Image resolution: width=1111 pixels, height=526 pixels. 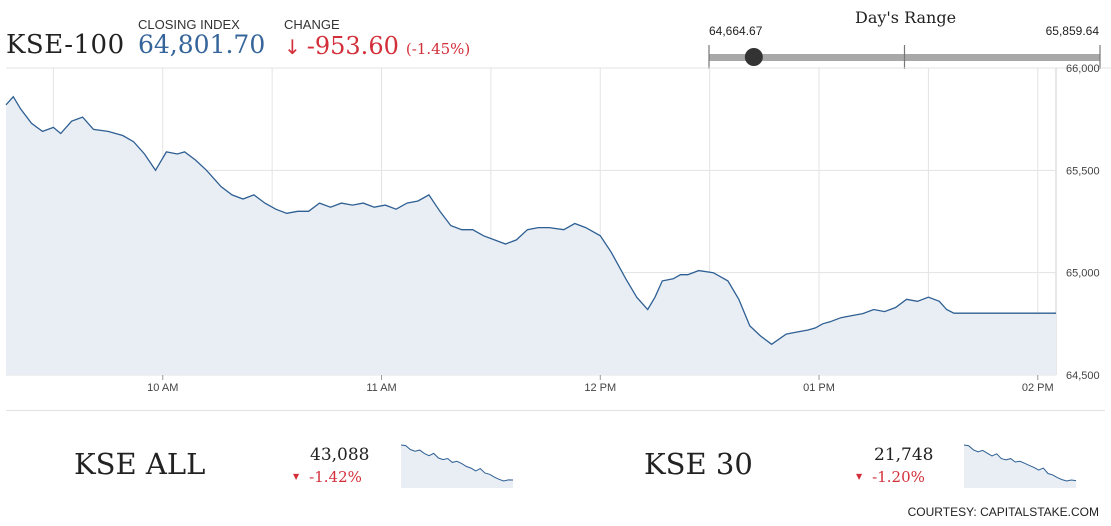 I want to click on days-range-bar, so click(x=904, y=57).